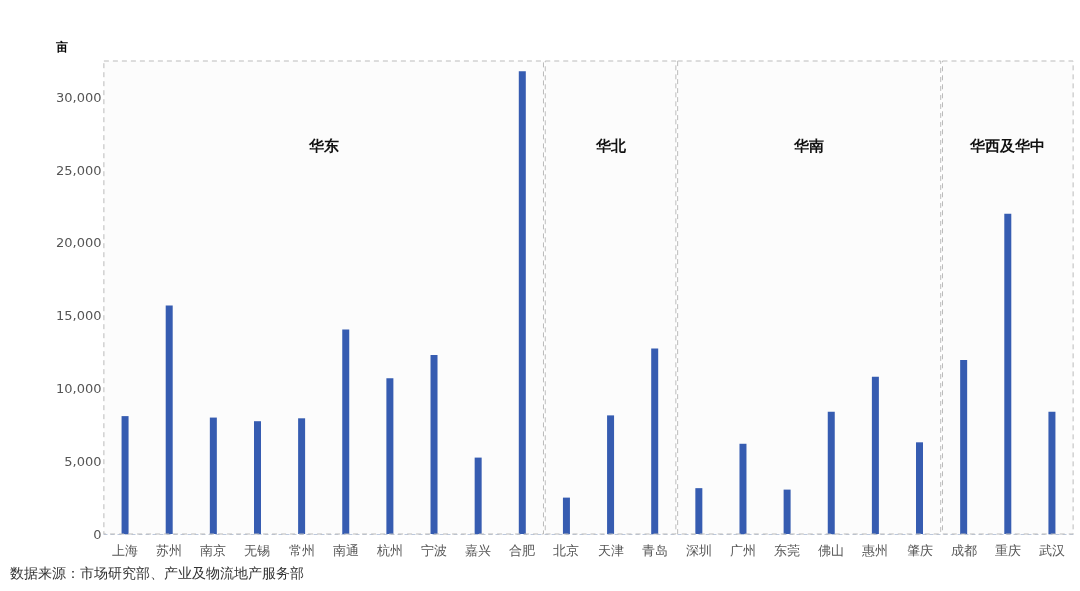 Image resolution: width=1080 pixels, height=591 pixels. What do you see at coordinates (345, 550) in the screenshot?
I see `x-tick-label: 南通` at bounding box center [345, 550].